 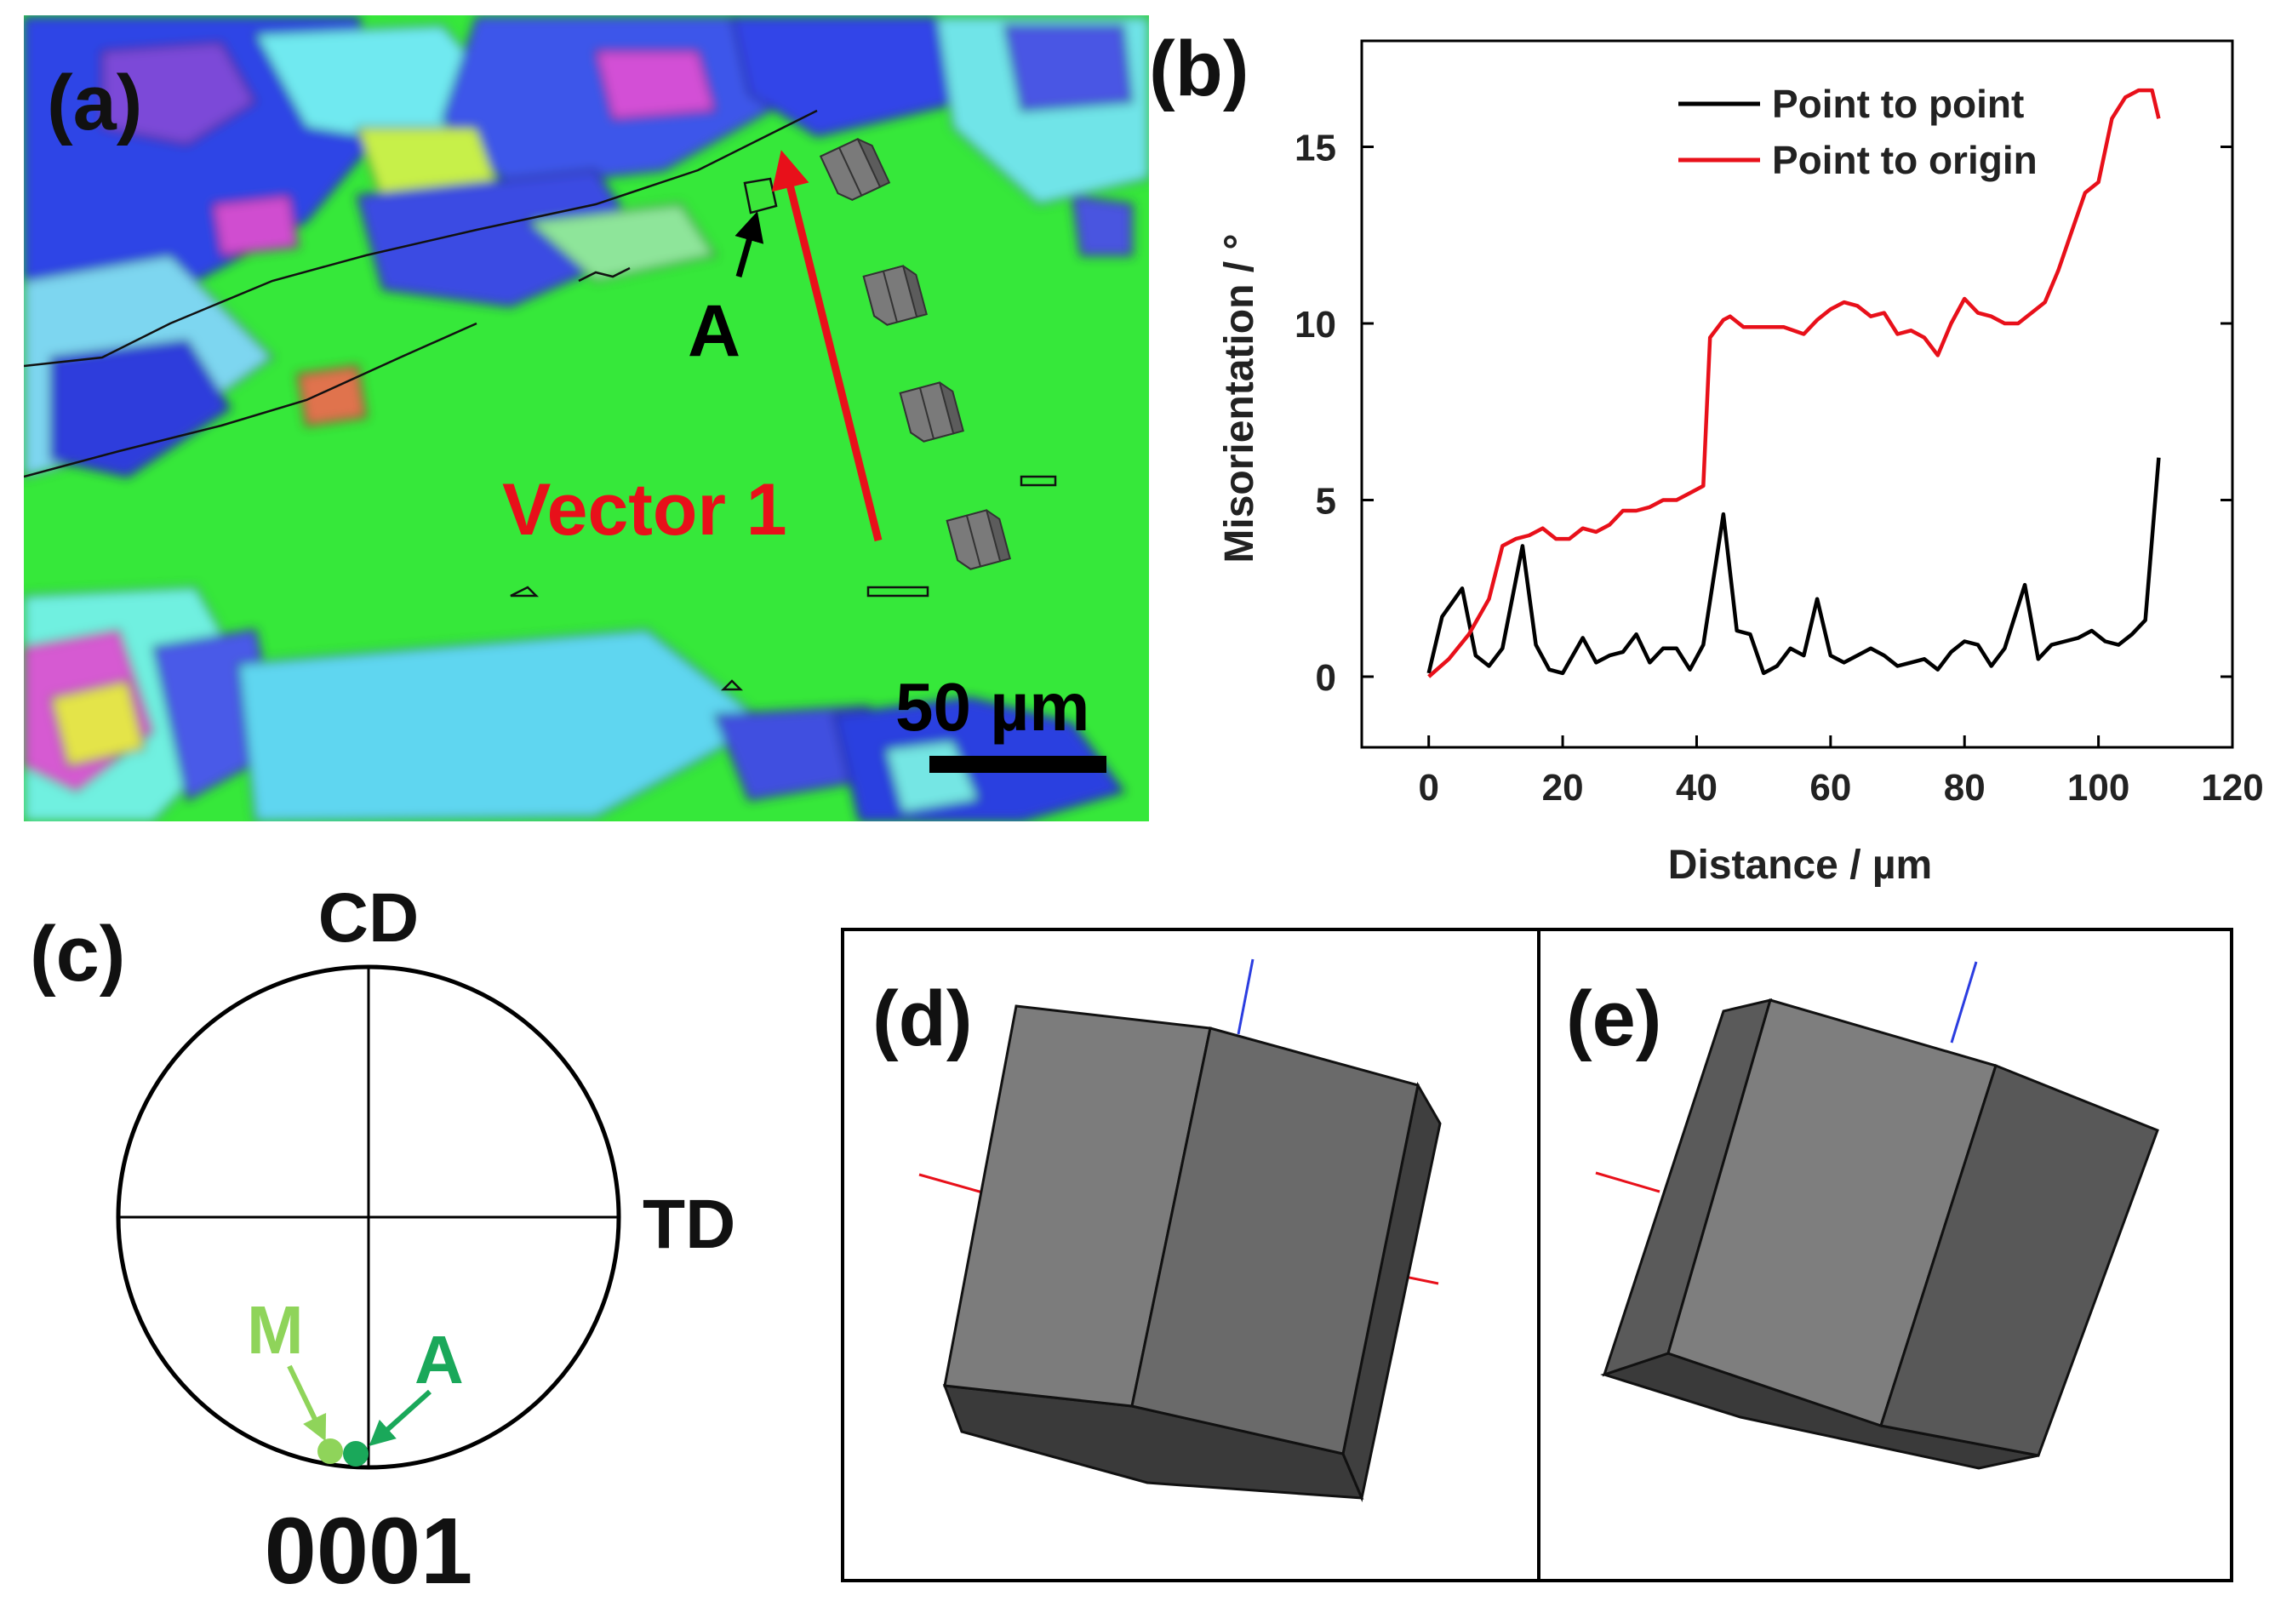 I want to click on pole-arrow-a, so click(x=400, y=1418).